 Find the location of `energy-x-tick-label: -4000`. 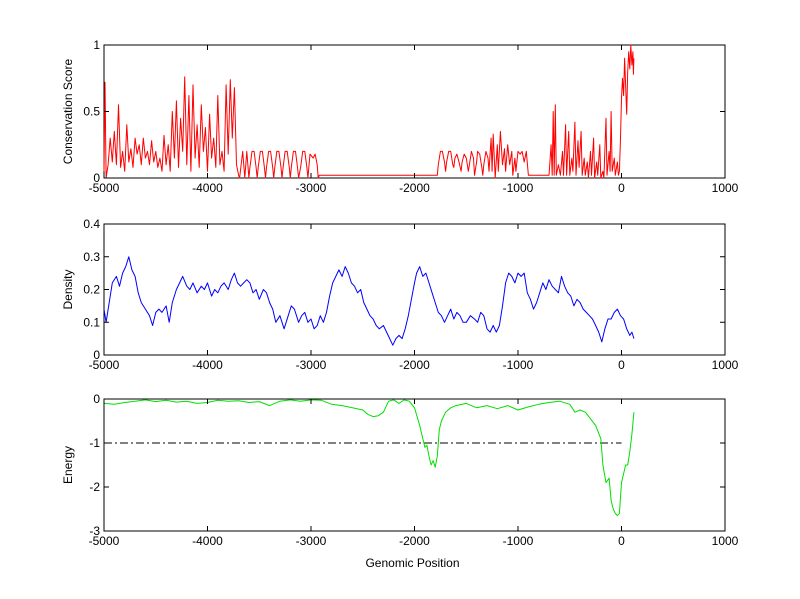

energy-x-tick-label: -4000 is located at coordinates (207, 541).